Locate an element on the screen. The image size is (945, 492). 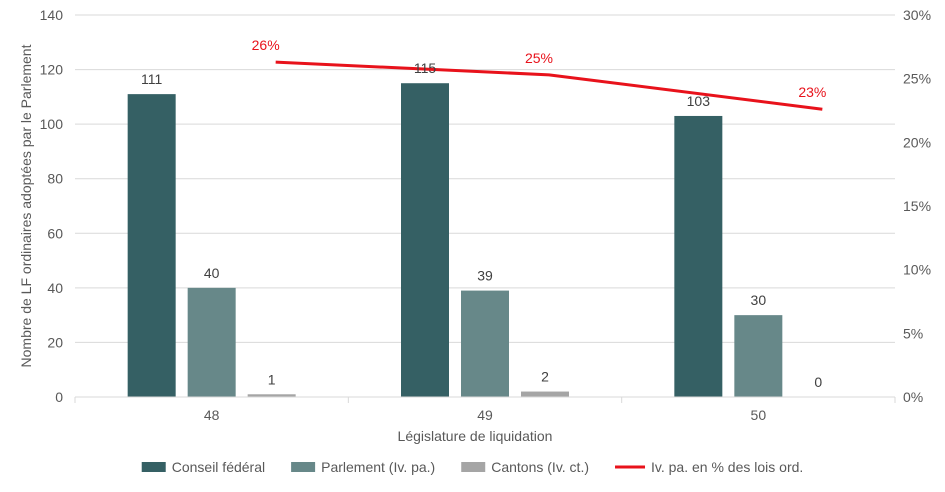
legend-label: Parlement (Iv. pa.) is located at coordinates (378, 467).